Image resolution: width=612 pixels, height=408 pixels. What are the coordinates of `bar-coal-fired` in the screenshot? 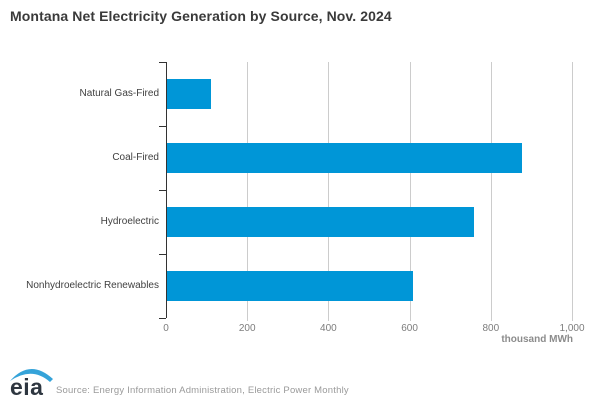 It's located at (345, 158).